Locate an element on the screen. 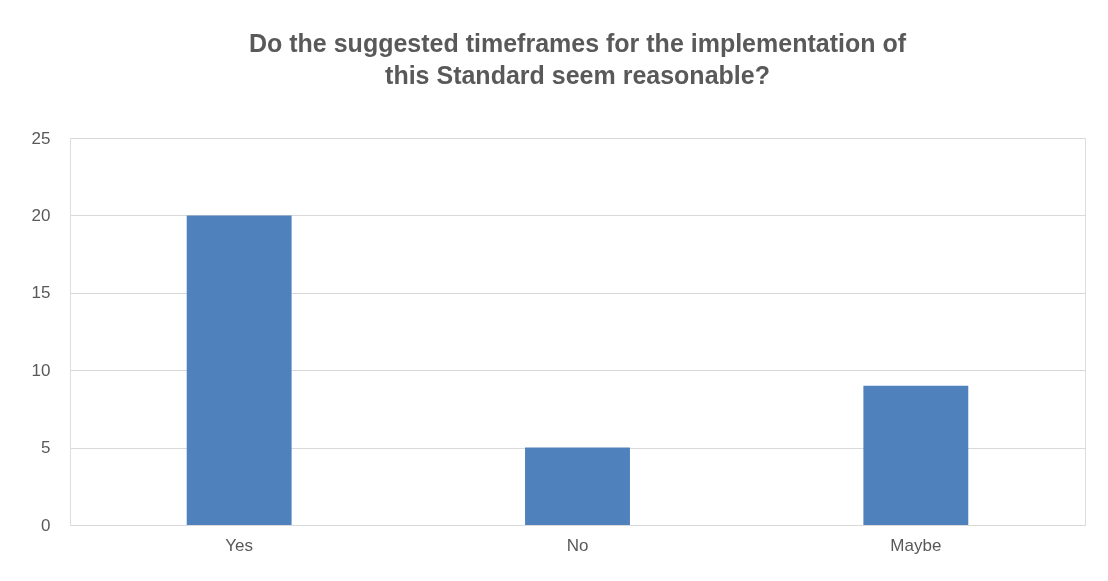 The width and height of the screenshot is (1108, 581). y-tick-label: 20 is located at coordinates (41, 215).